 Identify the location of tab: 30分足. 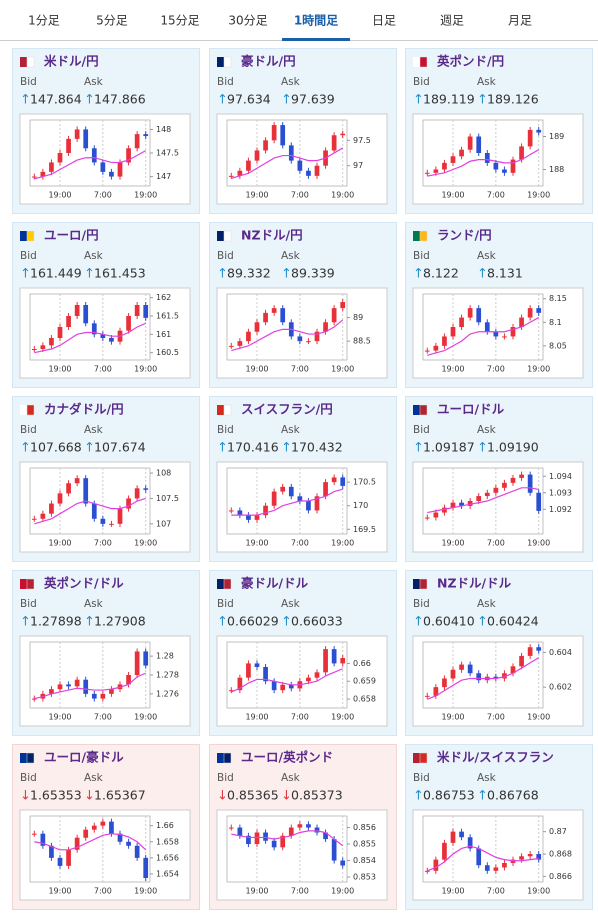
(247, 21).